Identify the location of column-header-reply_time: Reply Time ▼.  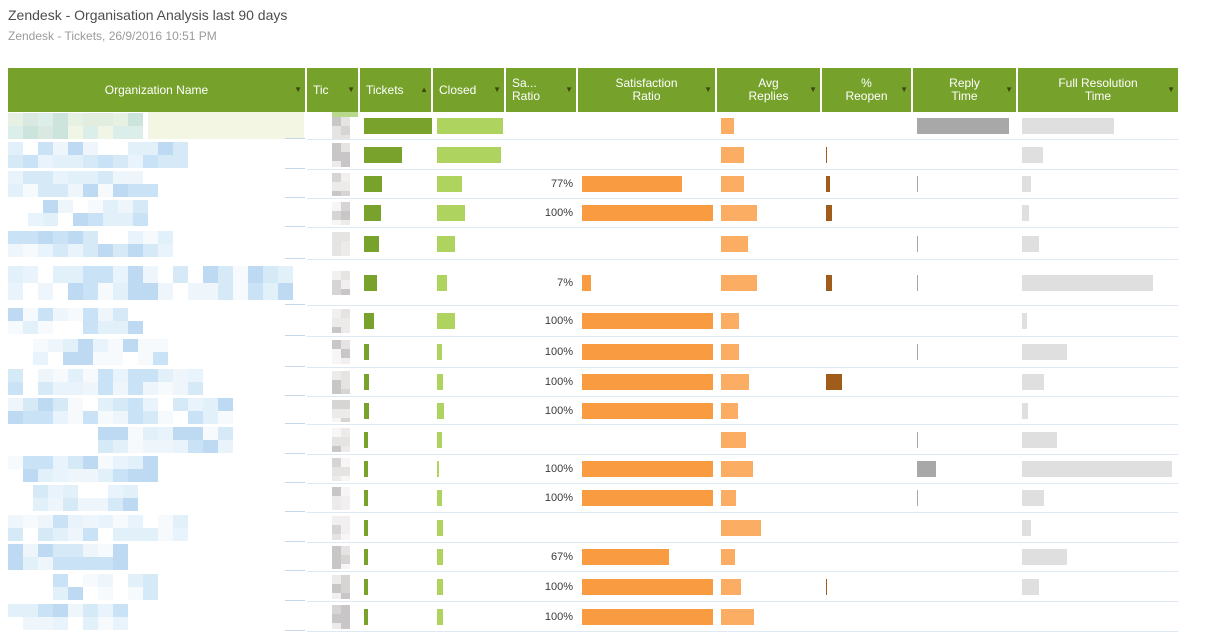
(965, 90).